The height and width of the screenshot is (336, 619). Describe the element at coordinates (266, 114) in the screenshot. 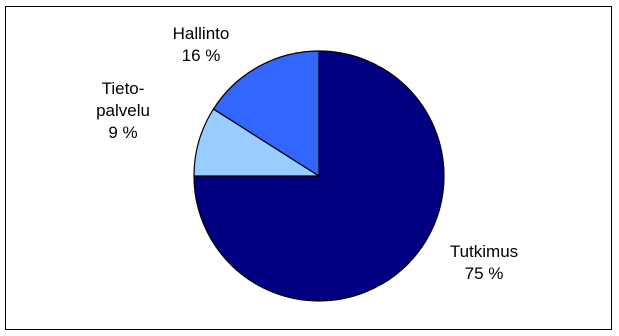

I see `pie-slice-hallinto` at that location.